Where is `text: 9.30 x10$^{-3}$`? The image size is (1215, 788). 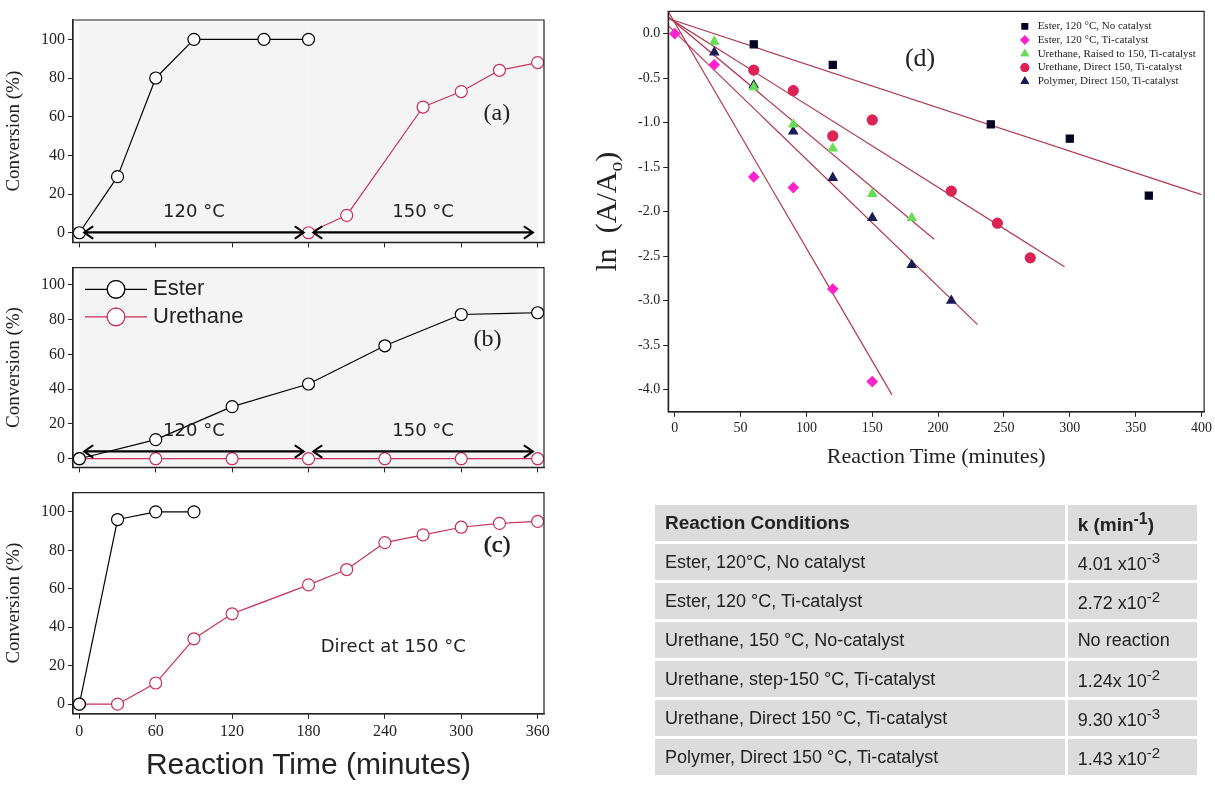 text: 9.30 x10$^{-3}$ is located at coordinates (1132, 718).